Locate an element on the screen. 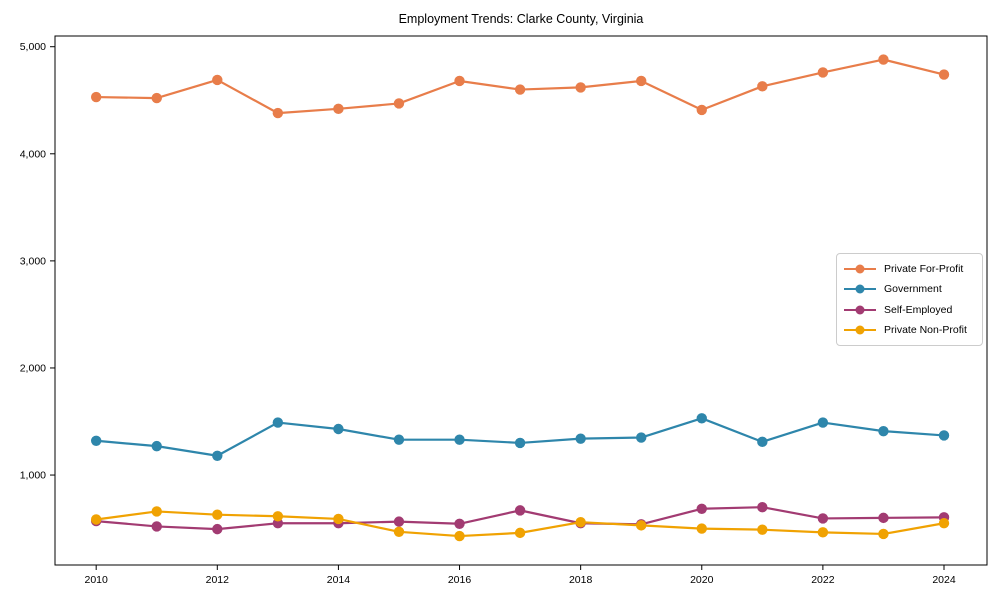  x-tick-label: 2010 is located at coordinates (97, 580).